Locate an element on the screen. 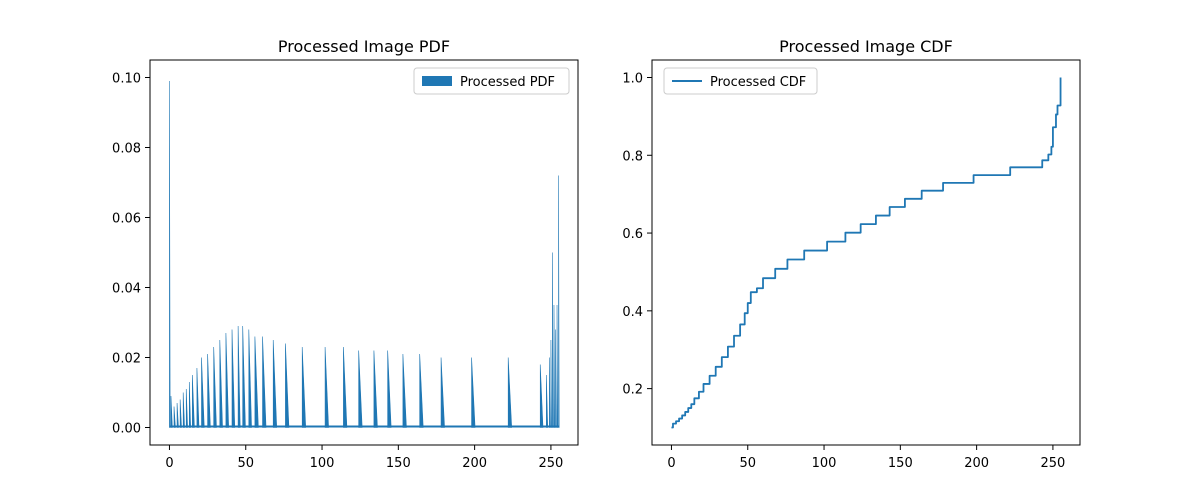 The height and width of the screenshot is (500, 1200). y-tick-label: 0.06 is located at coordinates (126, 219).